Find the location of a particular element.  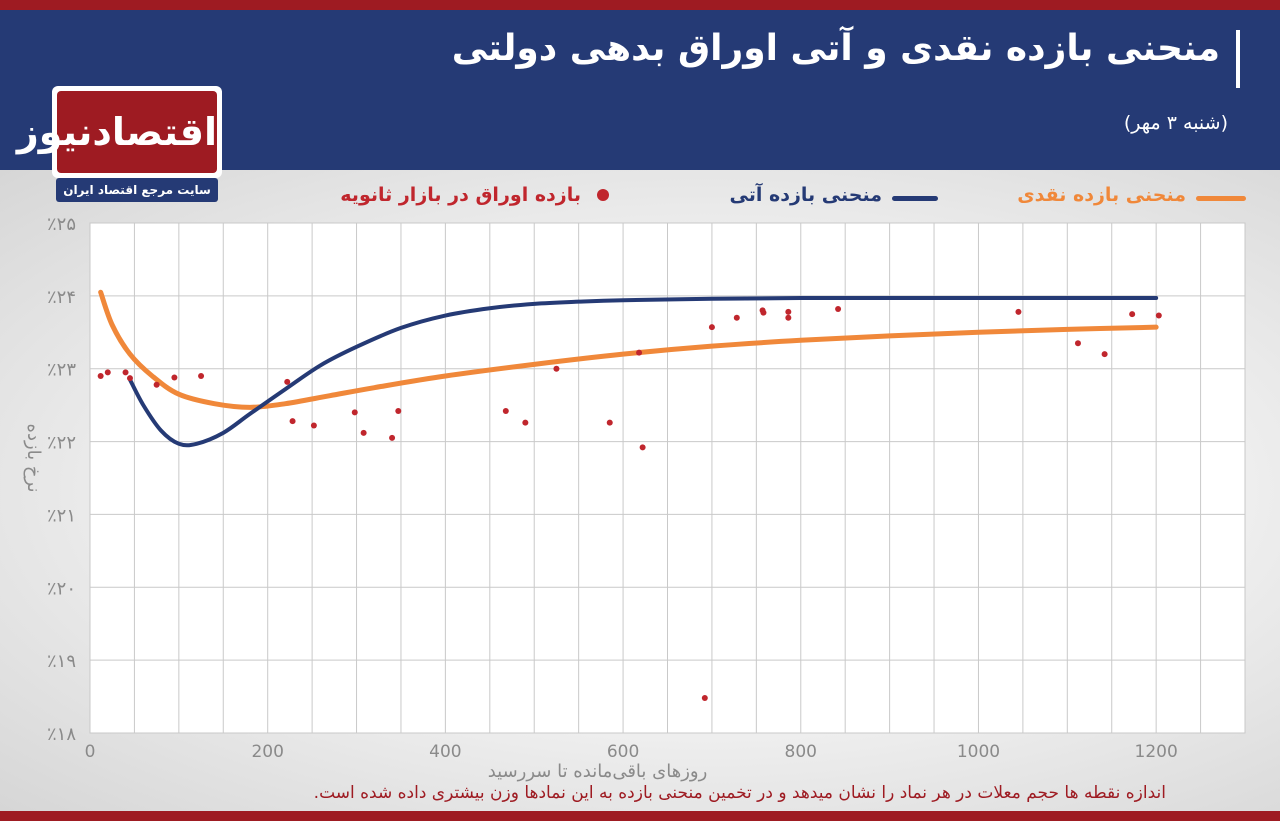

x-tick-label: 800 is located at coordinates (801, 752).